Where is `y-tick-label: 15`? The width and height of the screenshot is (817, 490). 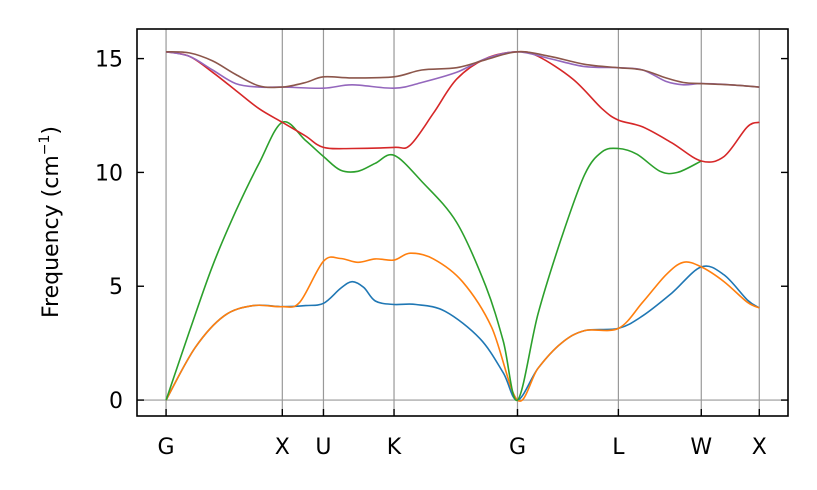 y-tick-label: 15 is located at coordinates (109, 60).